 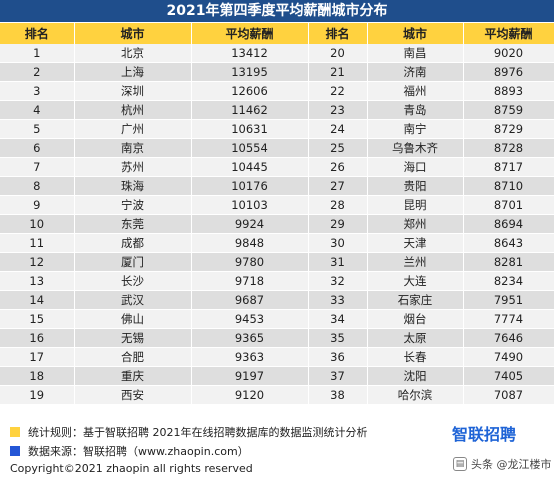 I want to click on rank-cell: 10, so click(x=37, y=224).